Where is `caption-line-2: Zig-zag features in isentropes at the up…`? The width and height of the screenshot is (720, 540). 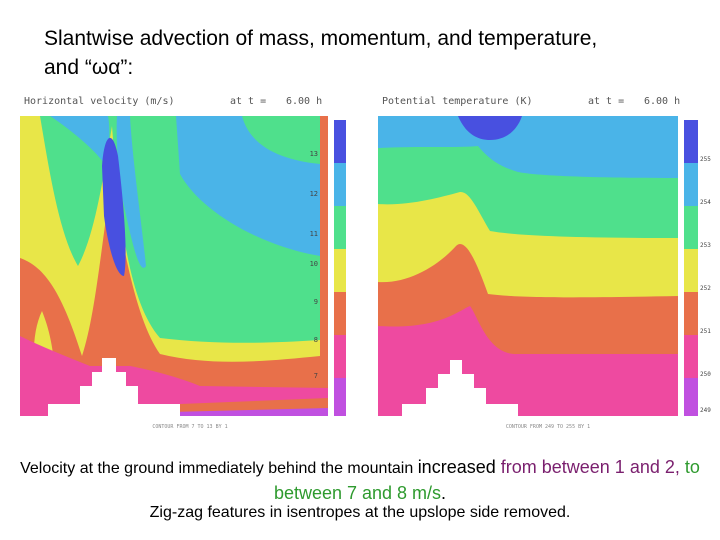 caption-line-2: Zig-zag features in isentropes at the up… is located at coordinates (360, 512).